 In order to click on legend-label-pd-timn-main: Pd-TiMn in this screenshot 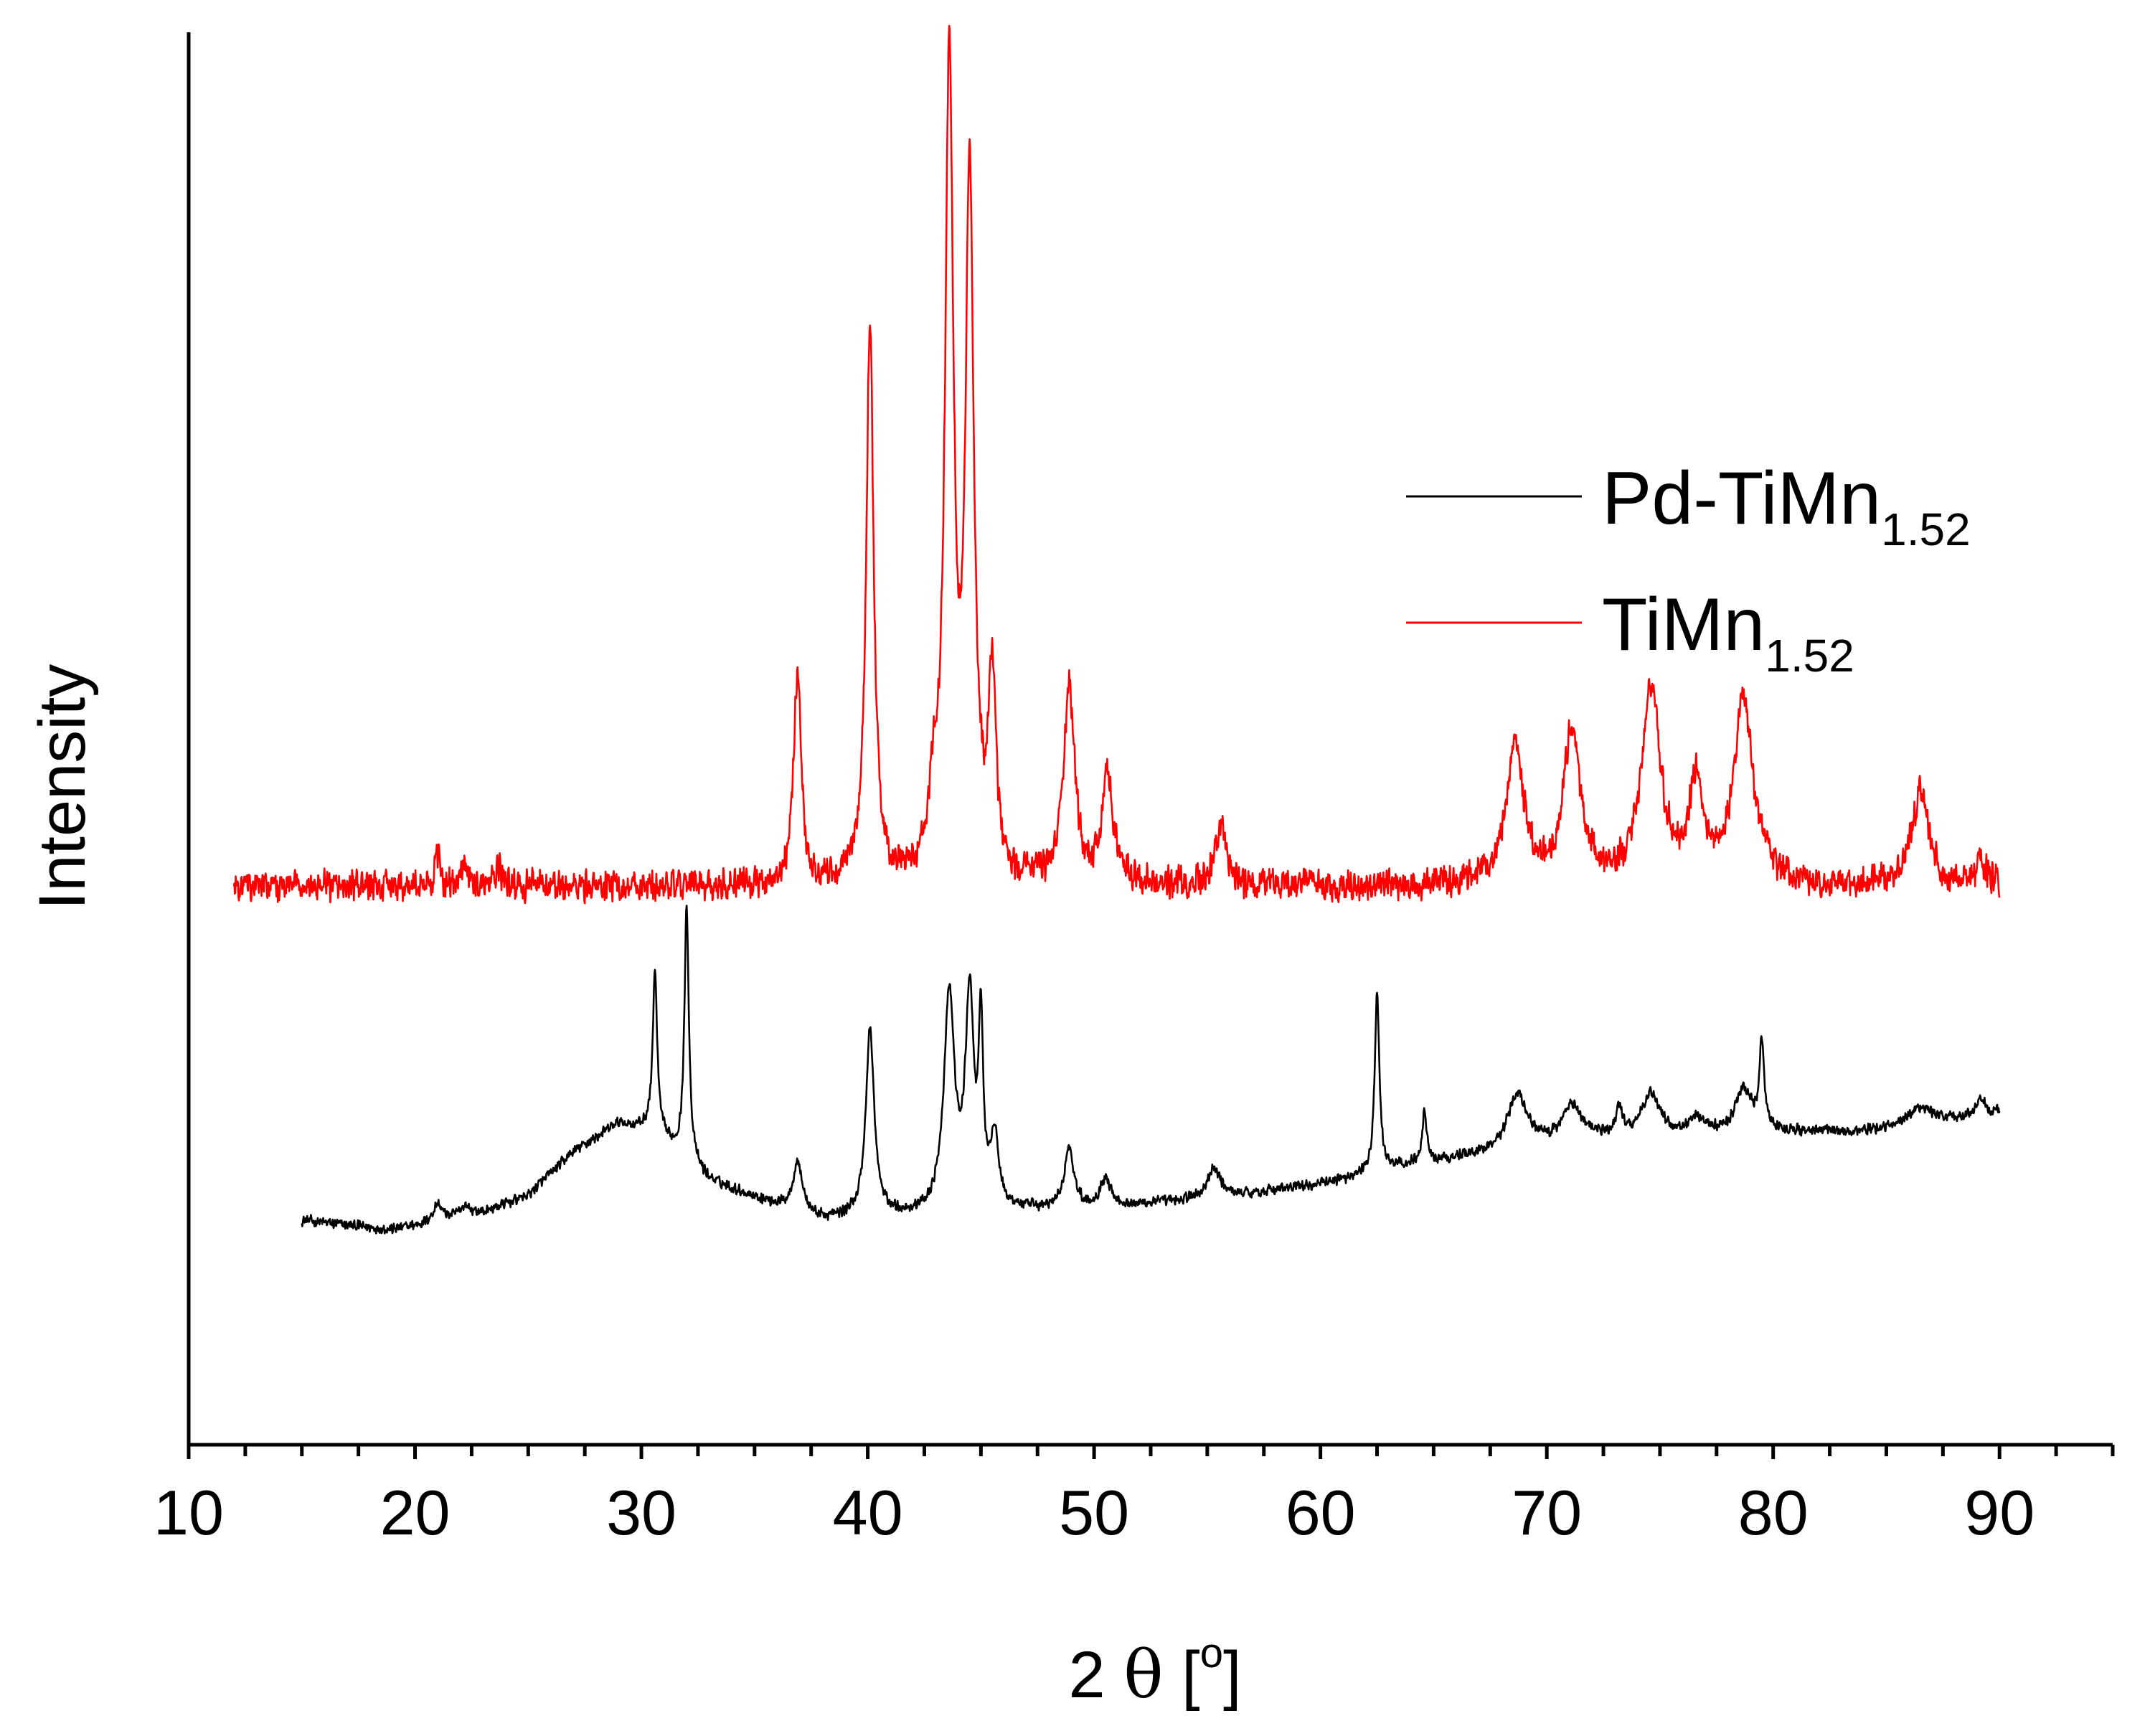, I will do `click(1741, 498)`.